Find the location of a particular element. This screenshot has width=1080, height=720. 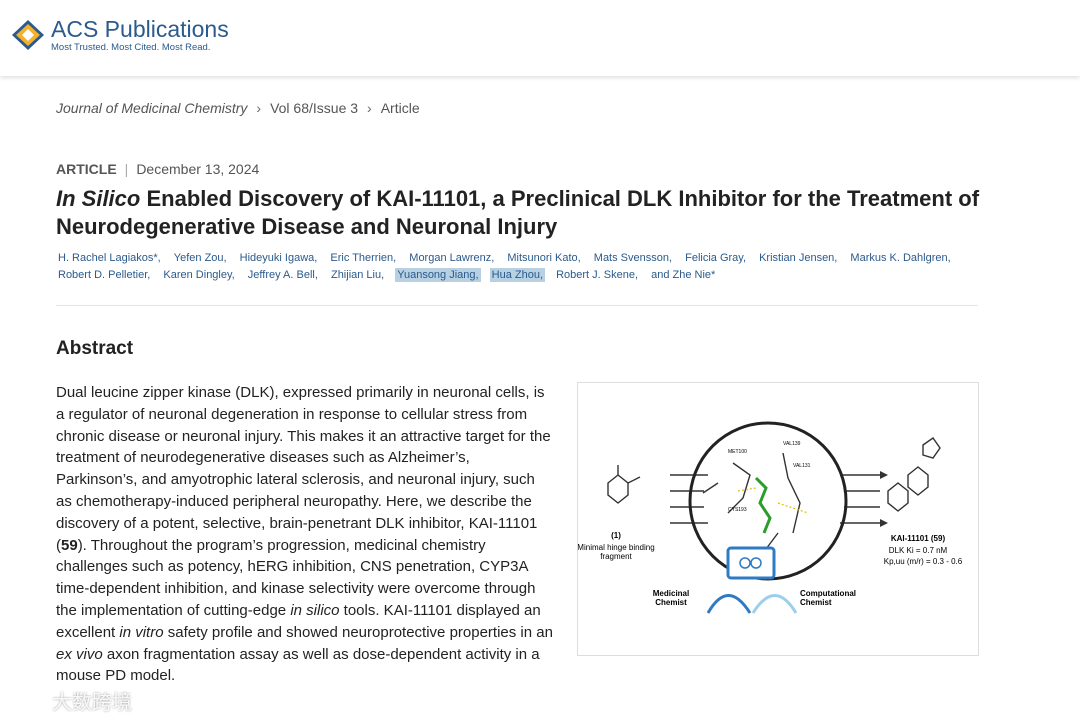

author: H. Rachel Lagiakos*, is located at coordinates (109, 258).